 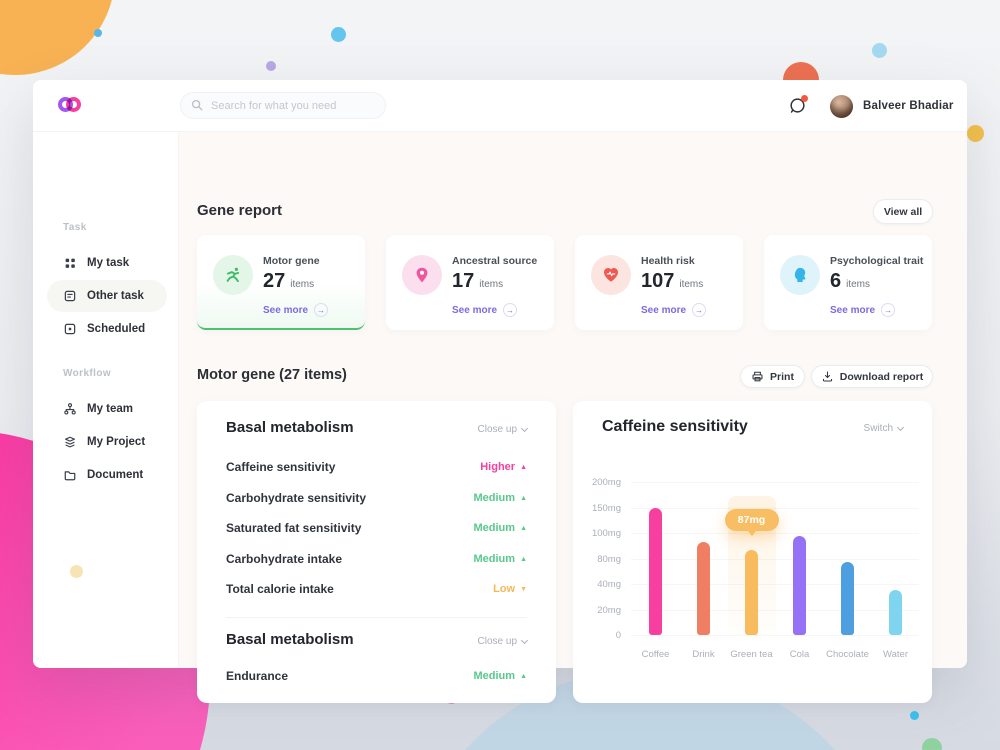 I want to click on metabolism-row-label: Carbohydrate intake, so click(x=284, y=559).